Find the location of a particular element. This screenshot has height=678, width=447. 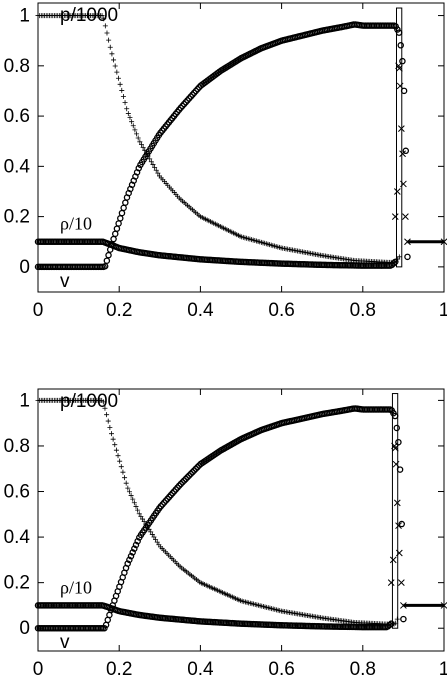

density-label: ρ/10 is located at coordinates (76, 587).